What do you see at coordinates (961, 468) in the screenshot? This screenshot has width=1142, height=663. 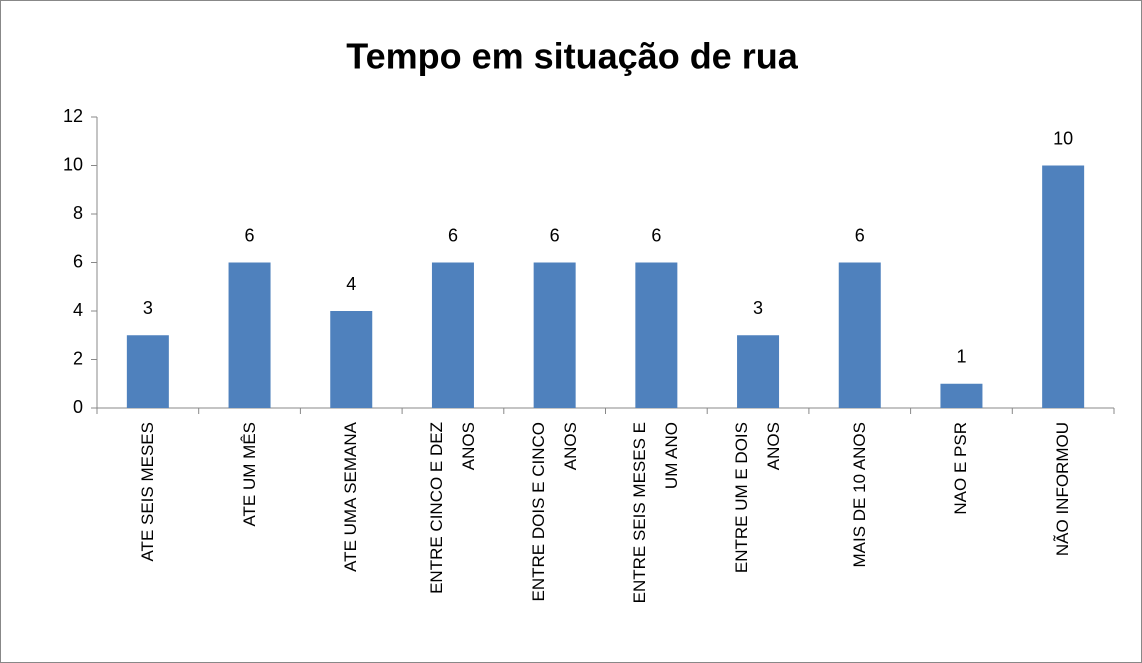 I see `x-tick-label: NAO E PSR` at bounding box center [961, 468].